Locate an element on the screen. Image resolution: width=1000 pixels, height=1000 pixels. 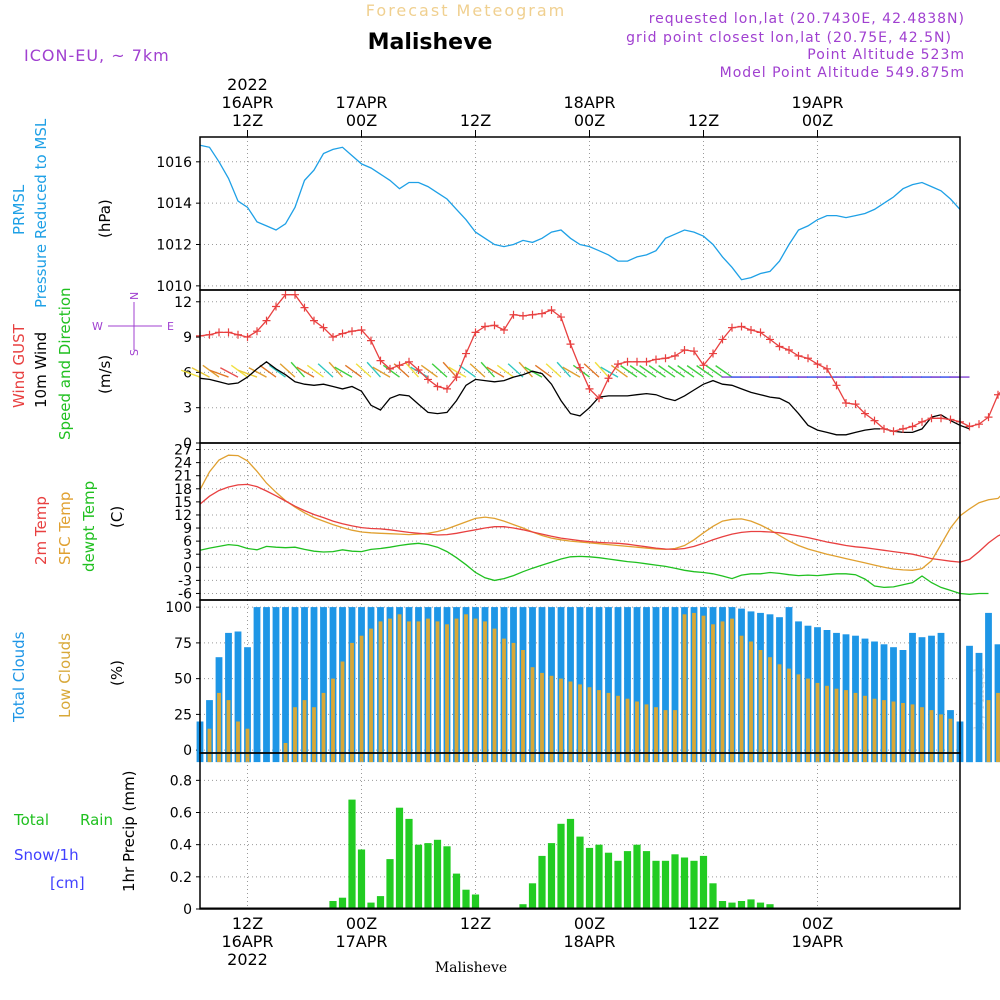
y-tick-label: 0.4 is located at coordinates (181, 846).